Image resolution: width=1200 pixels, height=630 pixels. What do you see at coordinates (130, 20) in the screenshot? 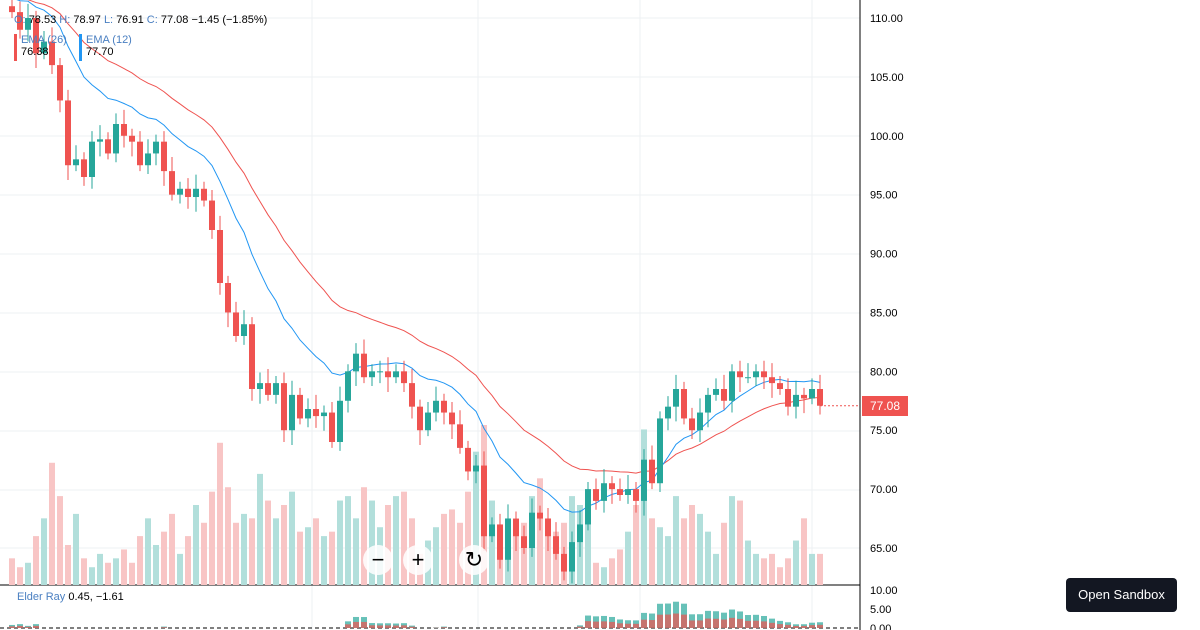
I see `low-value: 76.91` at bounding box center [130, 20].